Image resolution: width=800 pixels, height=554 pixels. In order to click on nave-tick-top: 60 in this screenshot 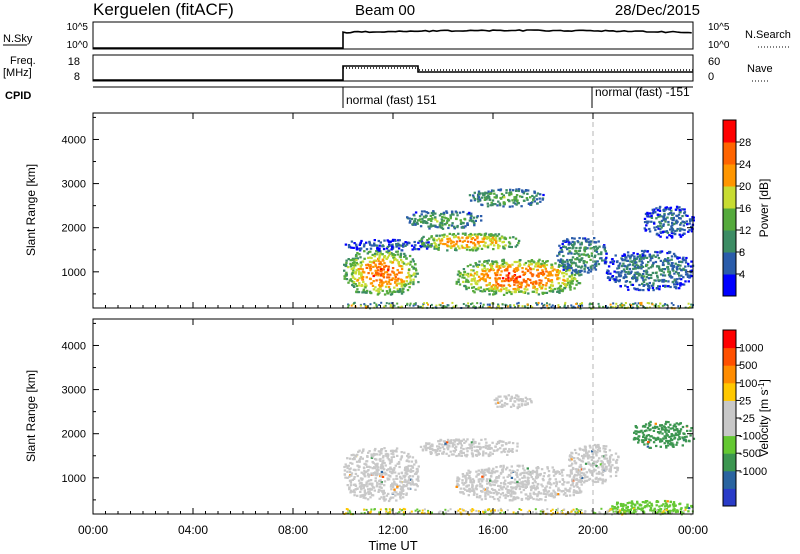, I will do `click(714, 62)`.